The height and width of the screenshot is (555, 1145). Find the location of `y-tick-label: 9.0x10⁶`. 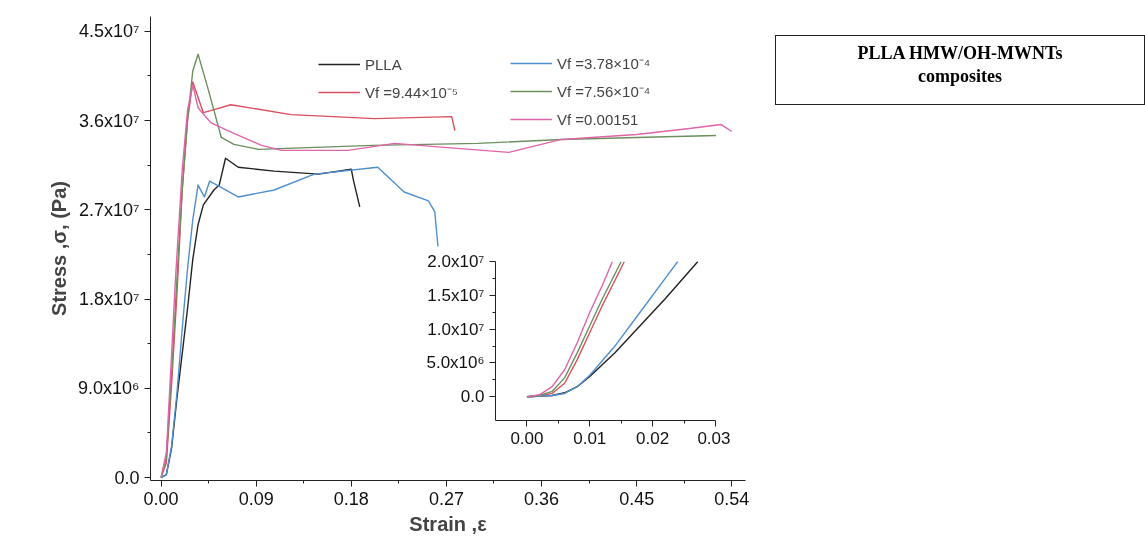

y-tick-label: 9.0x10⁶ is located at coordinates (109, 388).